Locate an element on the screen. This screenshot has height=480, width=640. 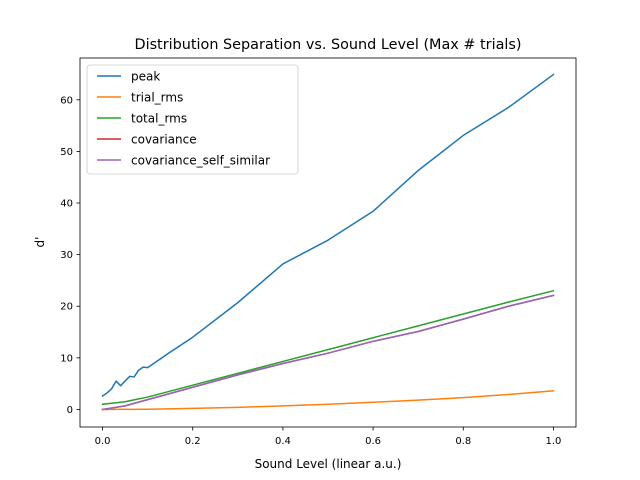
y-tick-label: 20 is located at coordinates (66, 307).